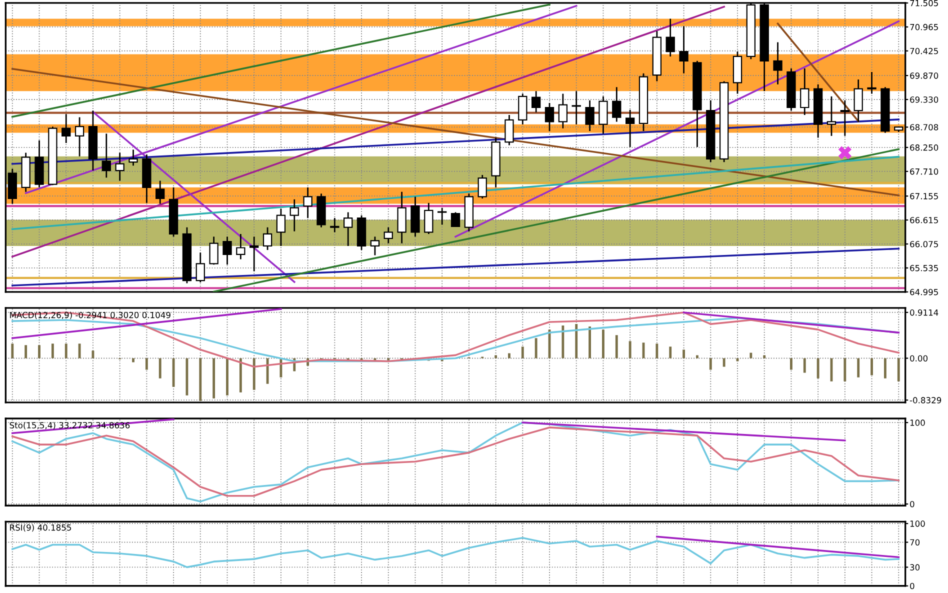 The width and height of the screenshot is (948, 593). Describe the element at coordinates (915, 567) in the screenshot. I see `y-tick-label: 30` at that location.